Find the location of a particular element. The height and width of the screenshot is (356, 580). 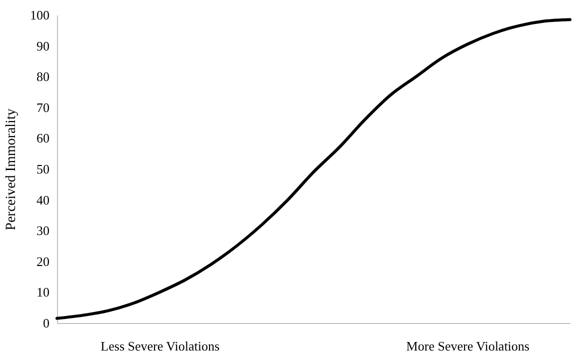

y-tick-label: 100 is located at coordinates (40, 15).